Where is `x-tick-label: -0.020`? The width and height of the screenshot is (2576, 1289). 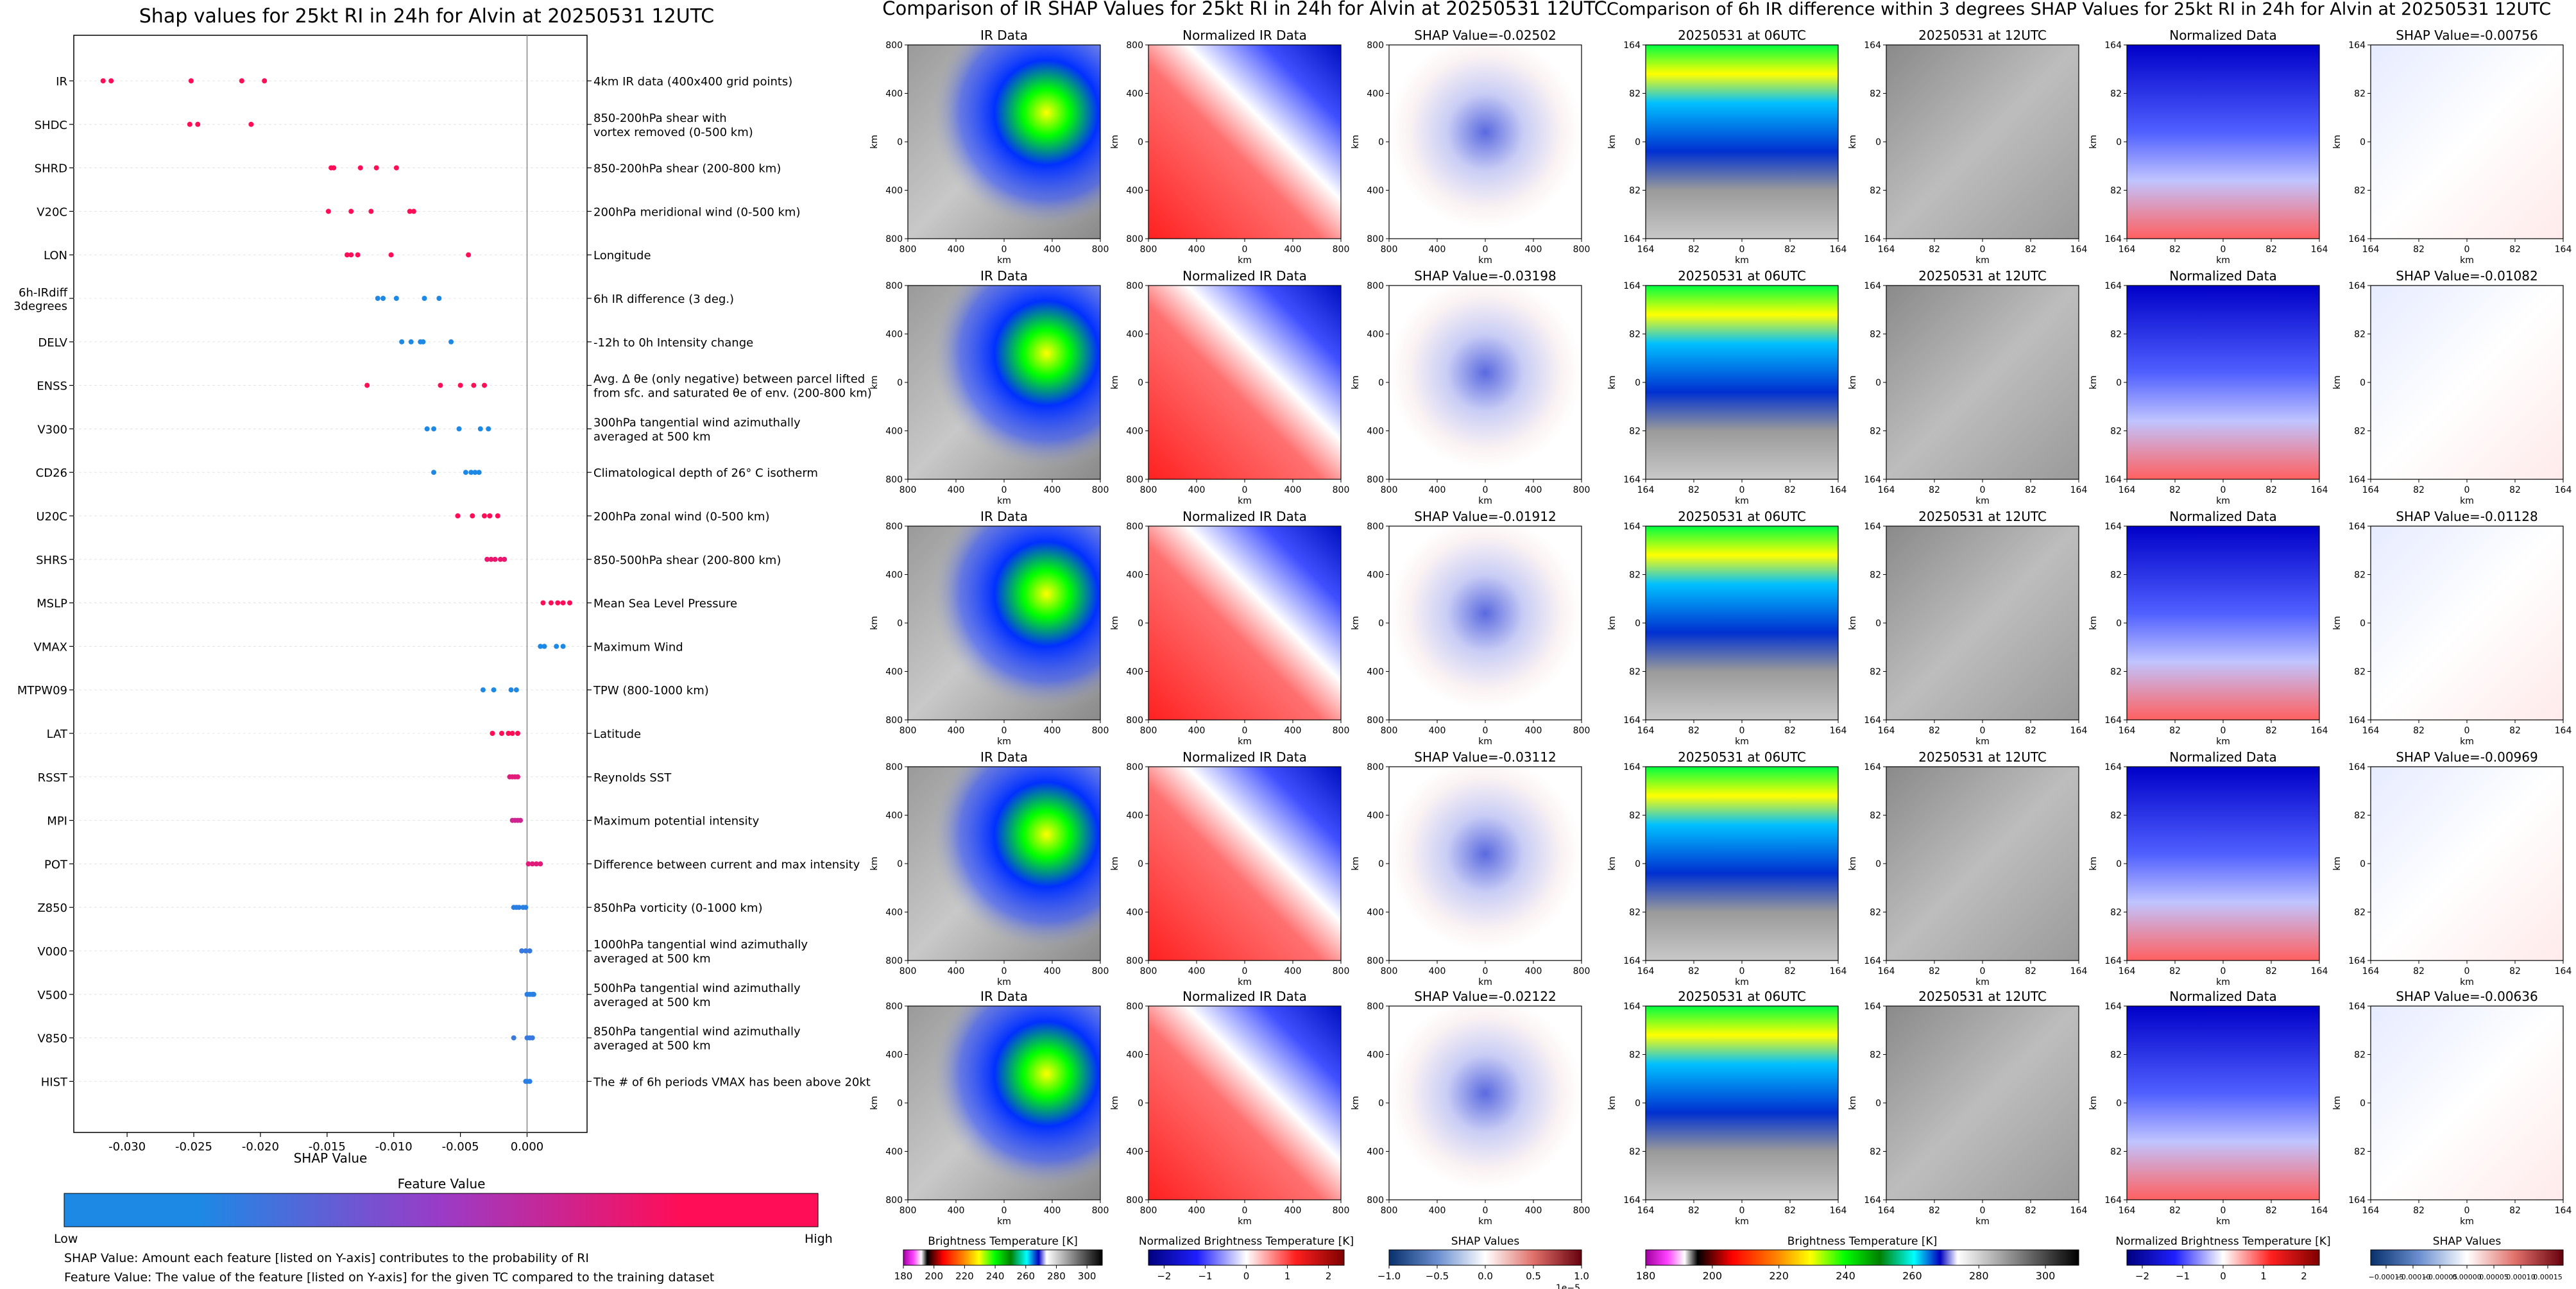
x-tick-label: -0.020 is located at coordinates (260, 1147).